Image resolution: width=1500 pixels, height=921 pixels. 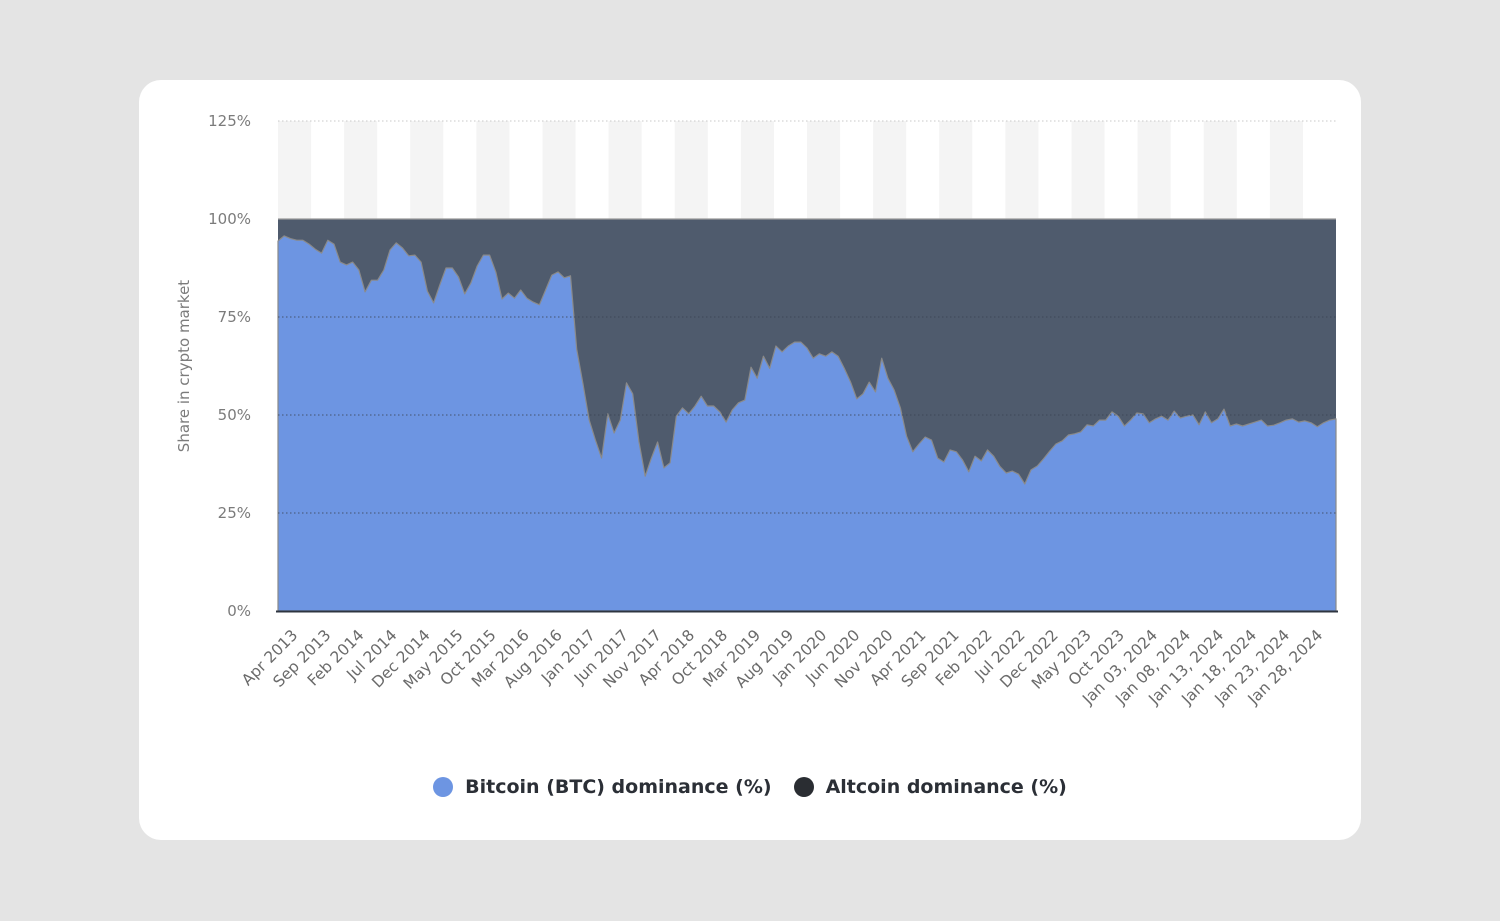 What do you see at coordinates (443, 787) in the screenshot?
I see `btc-legend-dot-icon` at bounding box center [443, 787].